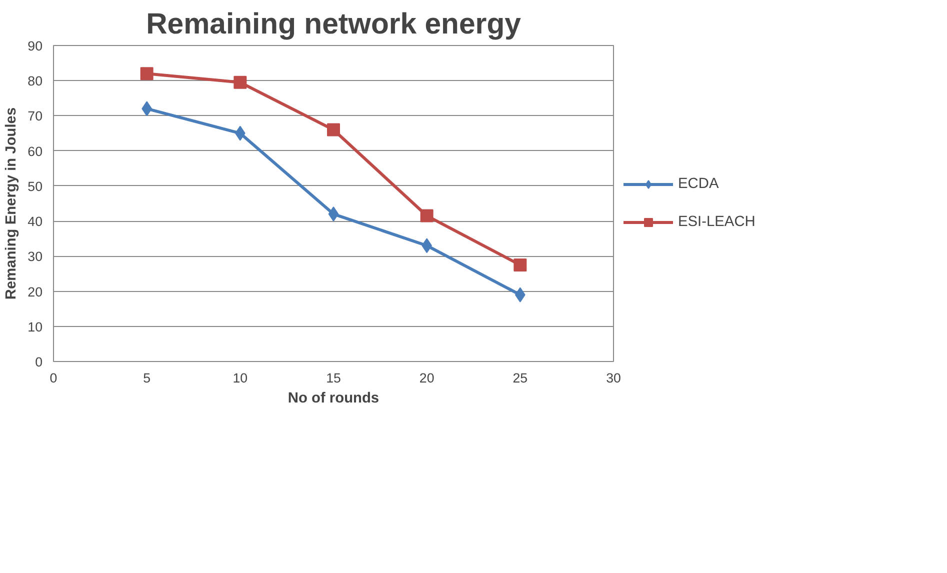 Image resolution: width=947 pixels, height=573 pixels. I want to click on y-tick-label: 0, so click(39, 362).